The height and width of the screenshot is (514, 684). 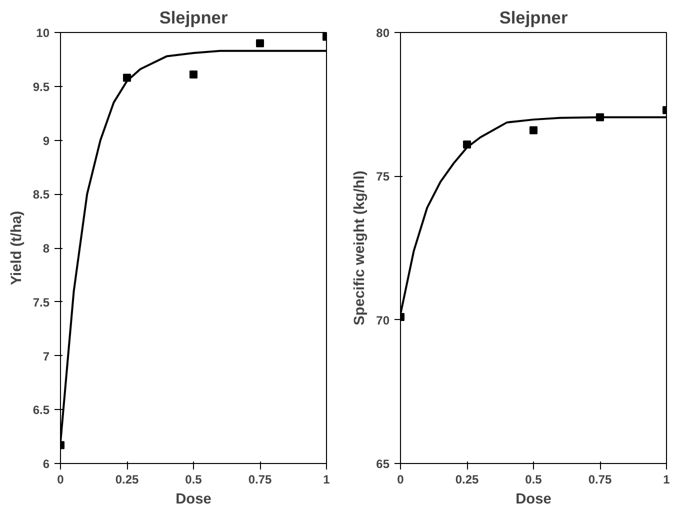 I want to click on y-tick-label: 8, so click(x=46, y=249).